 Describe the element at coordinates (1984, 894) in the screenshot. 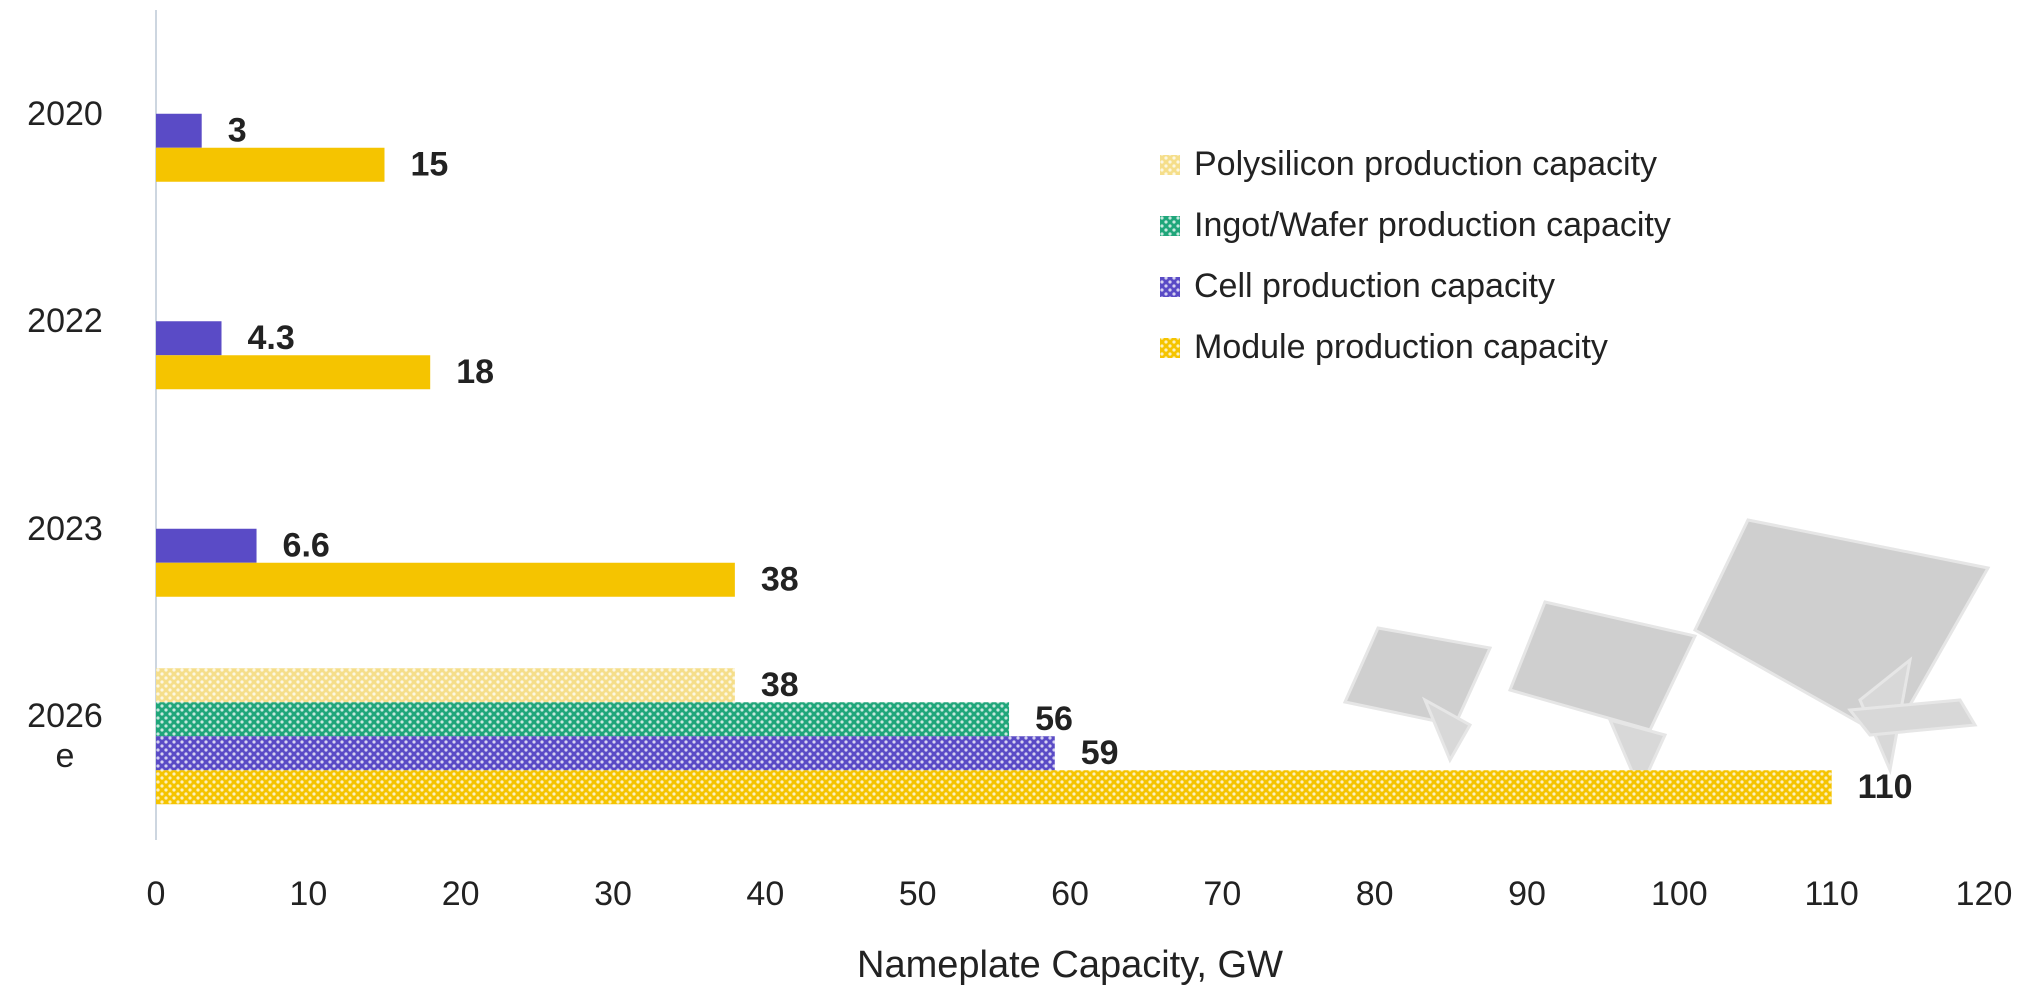

I see `x-tick-label: 120` at that location.